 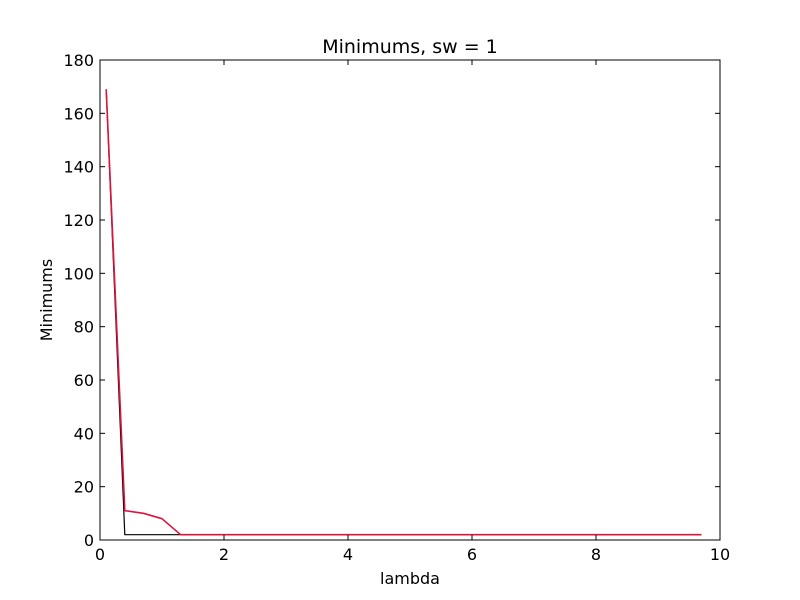 What do you see at coordinates (78, 113) in the screenshot?
I see `y-tick-label: 160` at bounding box center [78, 113].